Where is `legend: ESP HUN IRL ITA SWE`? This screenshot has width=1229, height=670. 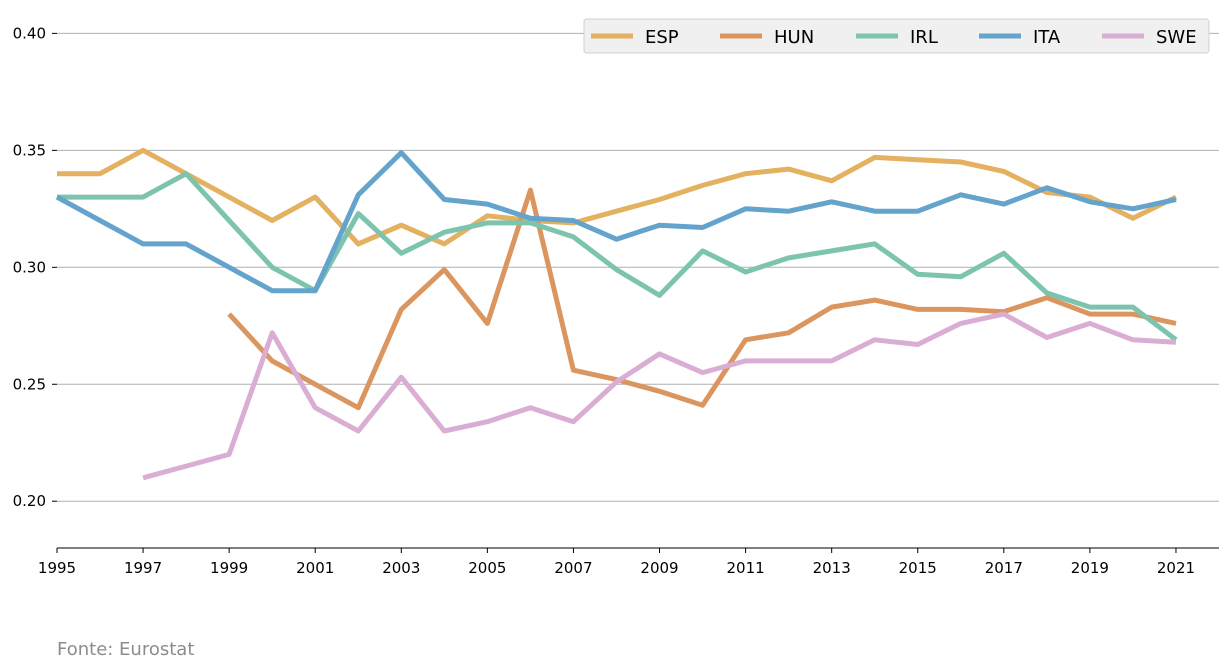
legend: ESP HUN IRL ITA SWE is located at coordinates (896, 36).